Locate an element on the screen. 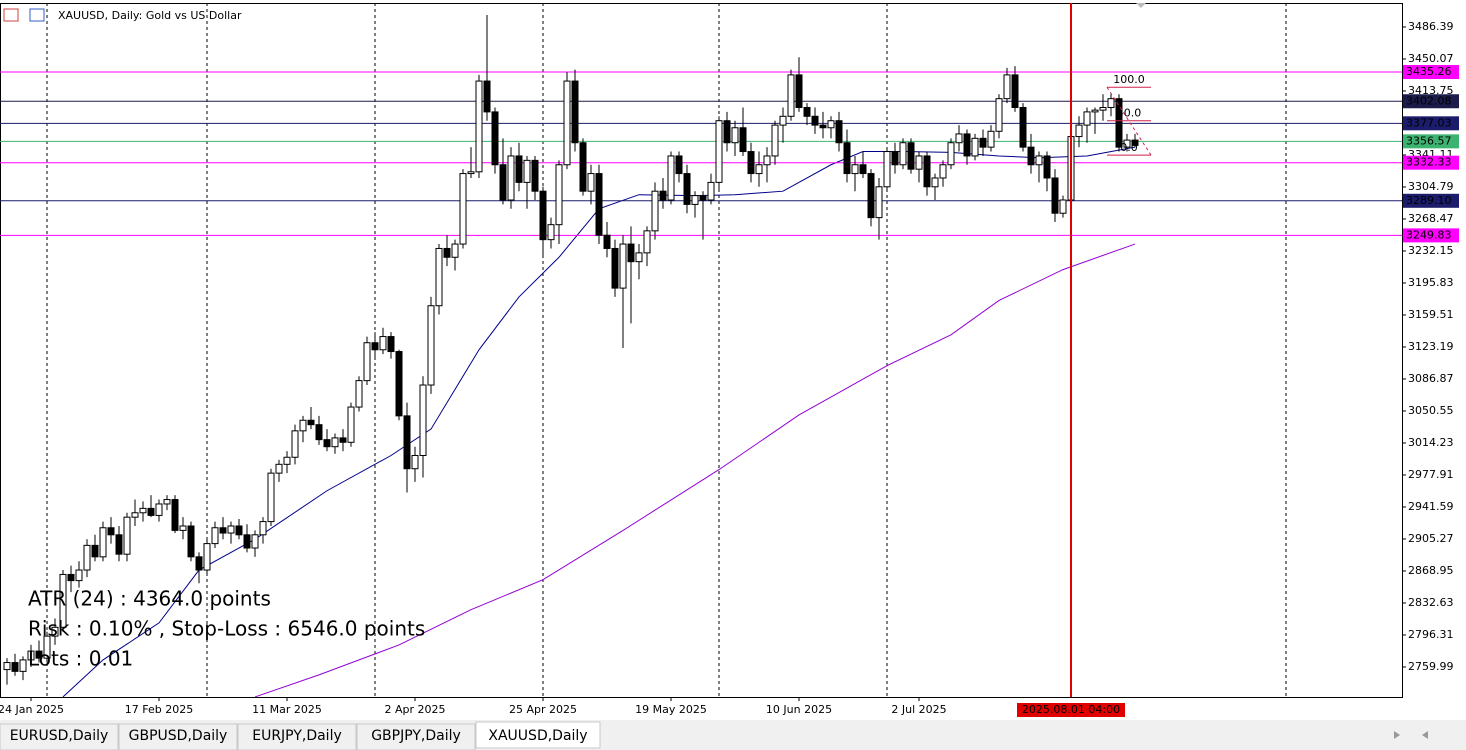 This screenshot has height=750, width=1466. x-tick-label: 10 Jun 2025 is located at coordinates (799, 709).